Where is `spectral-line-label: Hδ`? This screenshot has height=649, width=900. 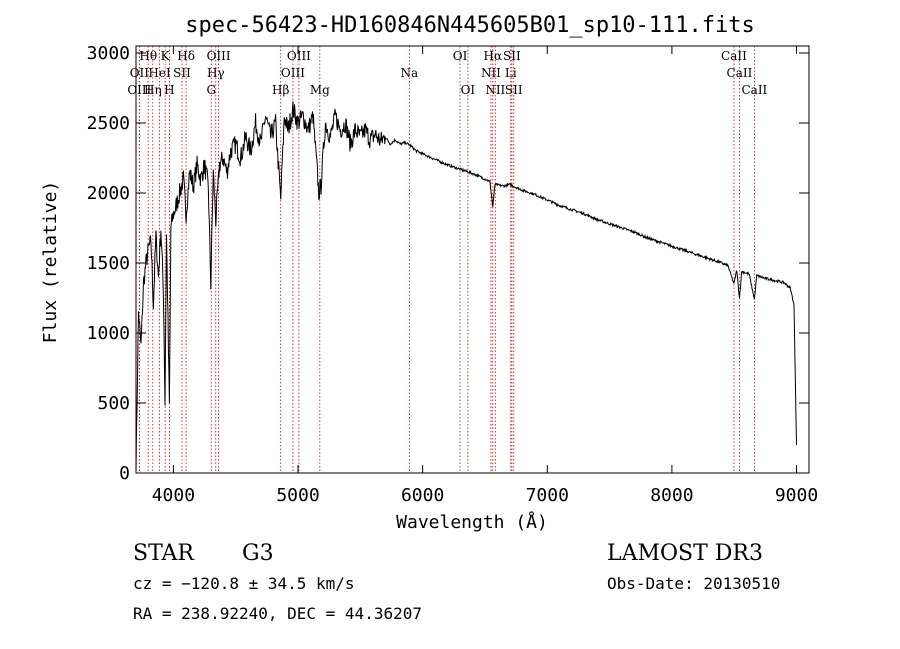
spectral-line-label: Hδ is located at coordinates (186, 56).